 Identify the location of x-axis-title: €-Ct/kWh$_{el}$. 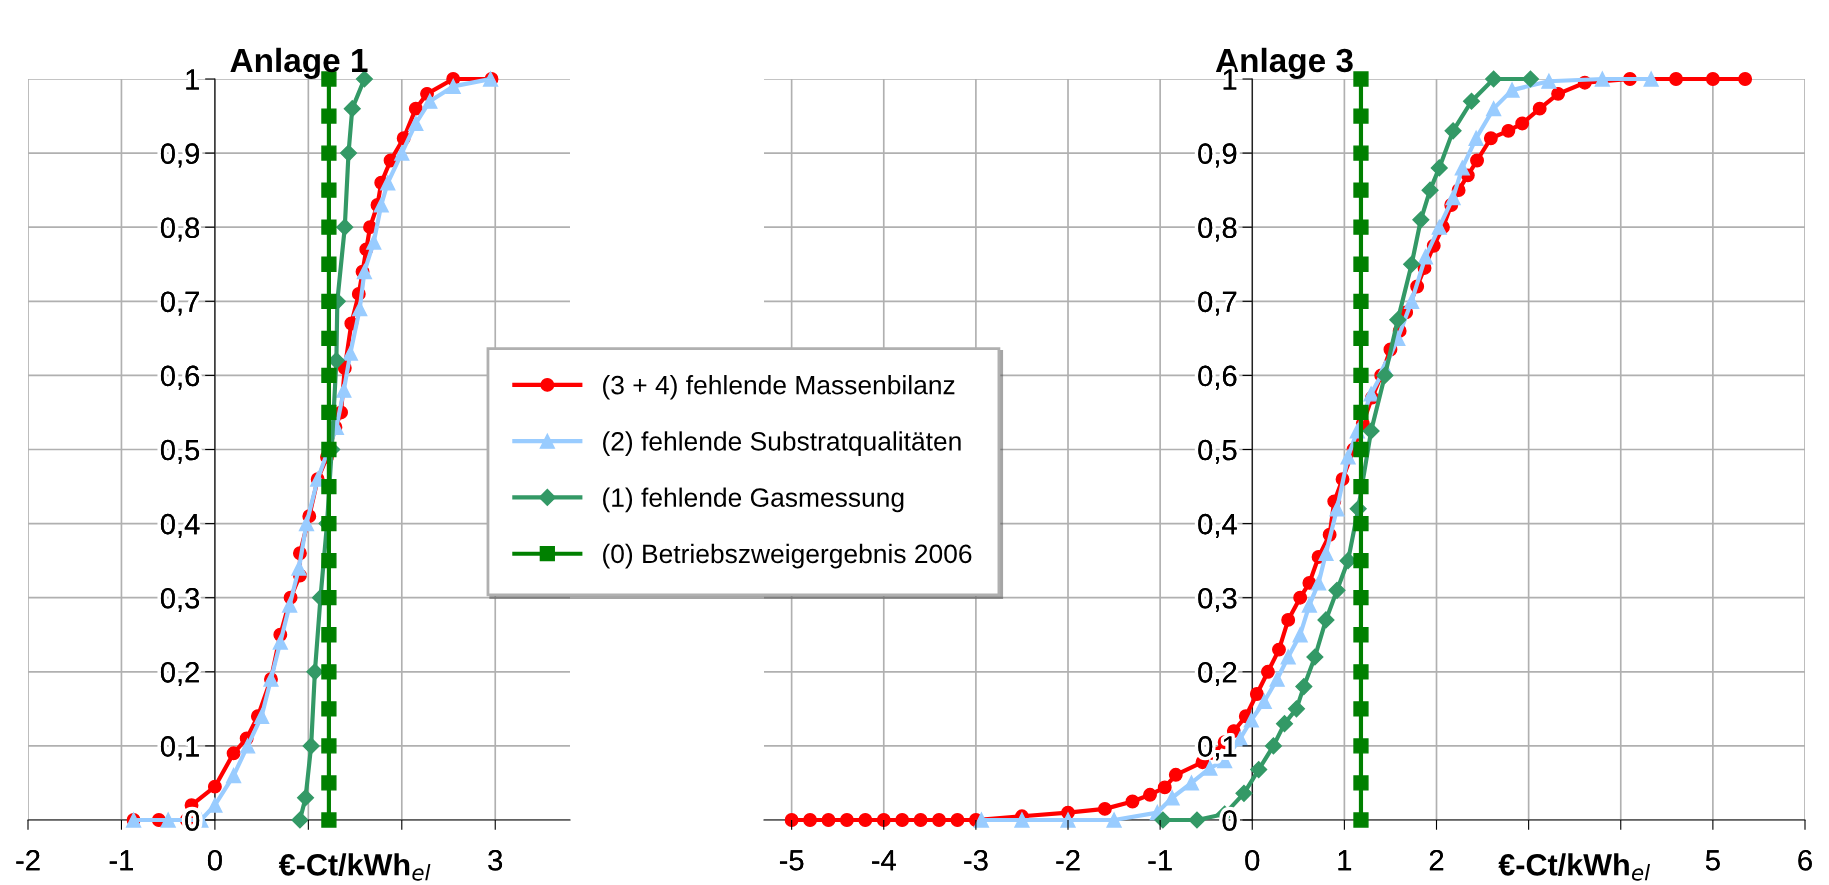
(1574, 867).